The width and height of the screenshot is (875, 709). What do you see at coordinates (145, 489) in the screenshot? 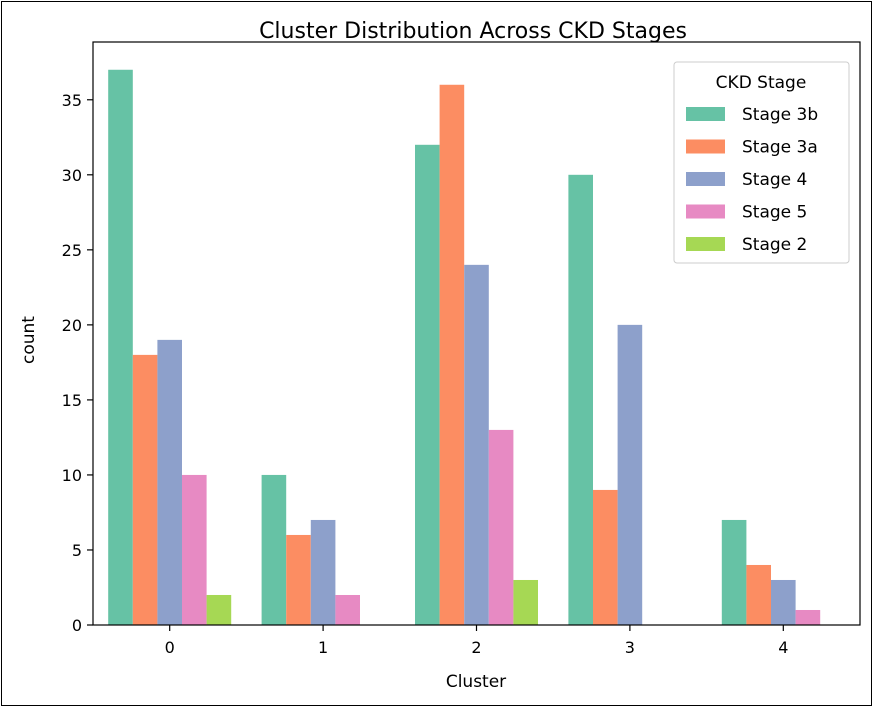
I see `bar-cluster-0-stage-3a` at bounding box center [145, 489].